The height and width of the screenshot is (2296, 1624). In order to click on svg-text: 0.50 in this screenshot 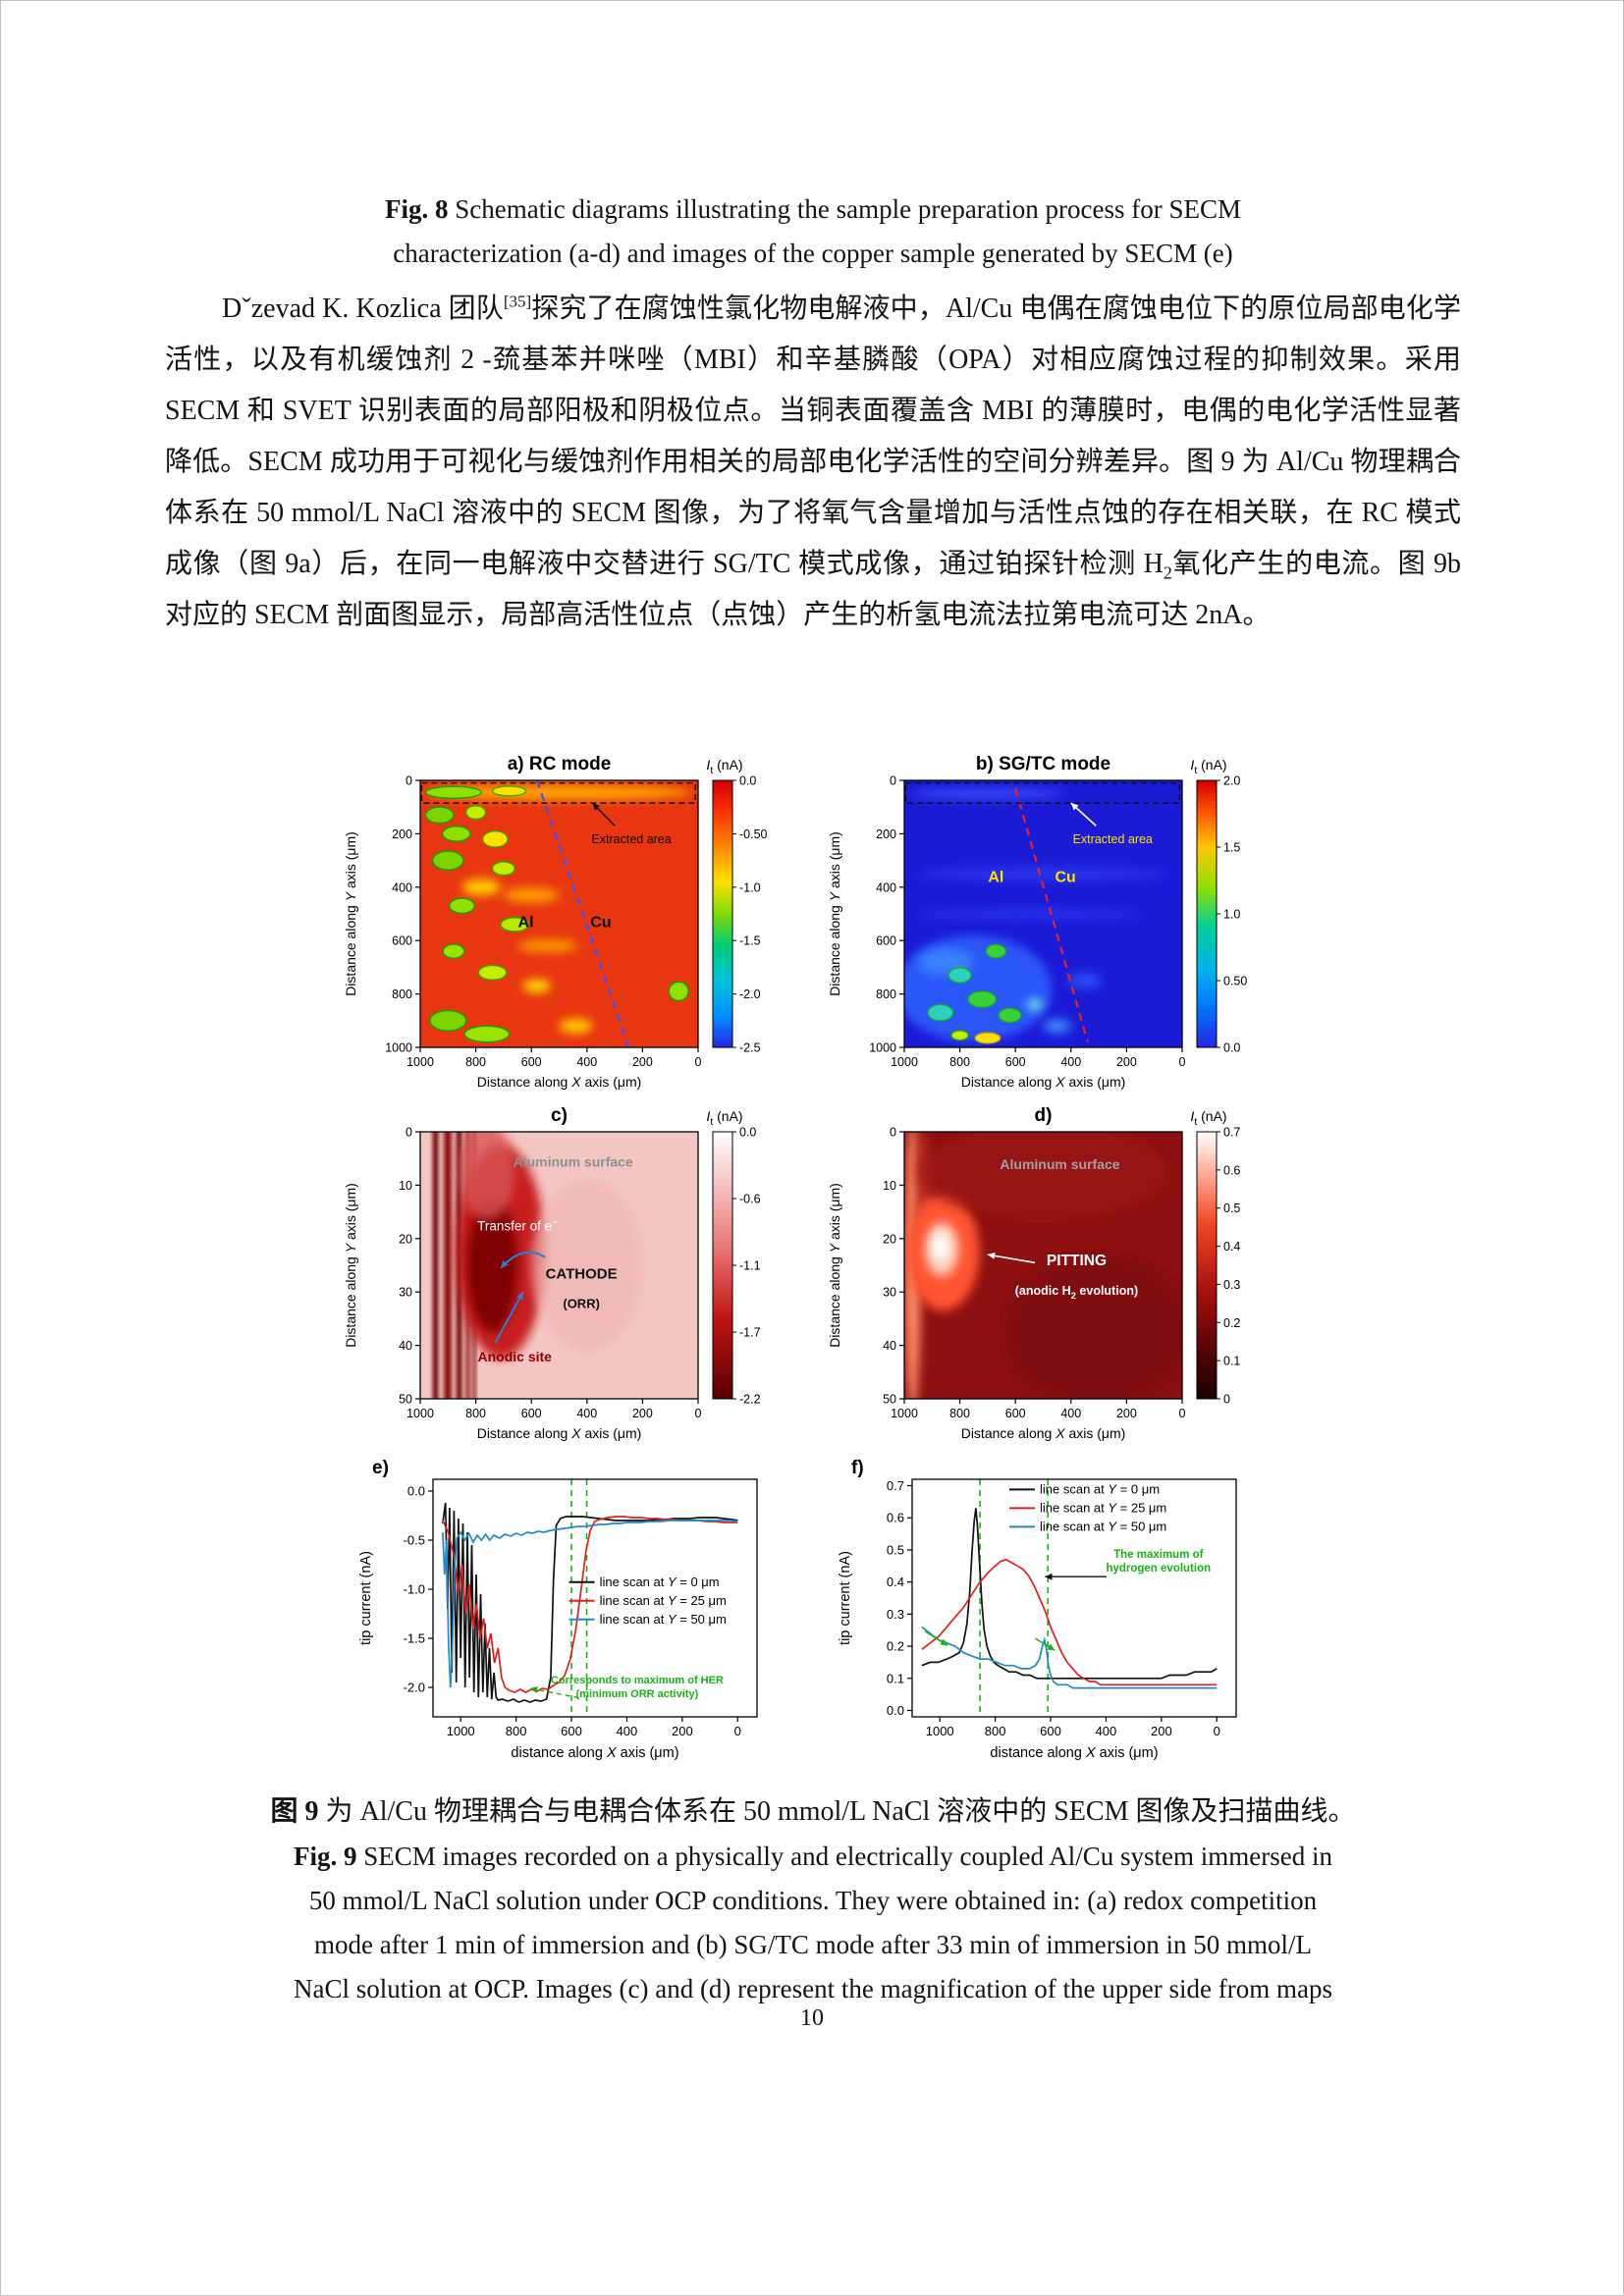, I will do `click(1235, 982)`.